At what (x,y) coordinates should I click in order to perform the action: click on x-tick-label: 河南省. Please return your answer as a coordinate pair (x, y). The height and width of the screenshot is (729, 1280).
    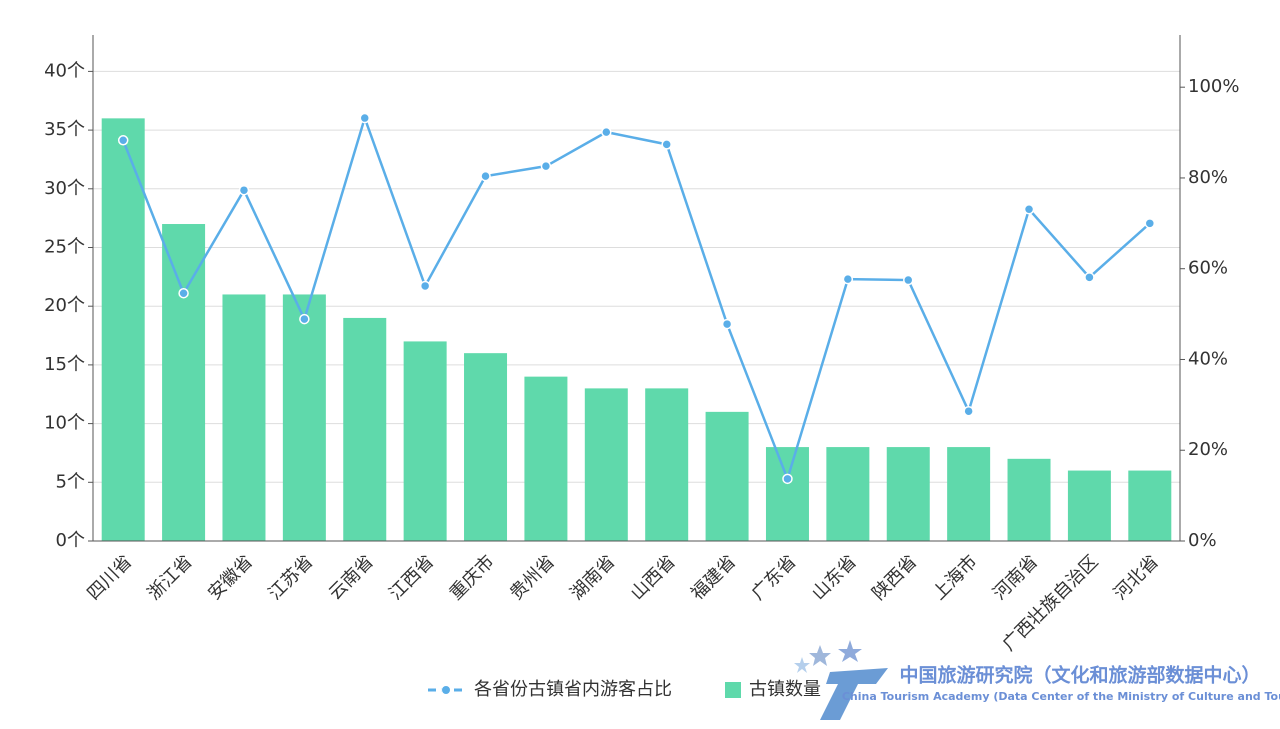
    Looking at the image, I should click on (1015, 577).